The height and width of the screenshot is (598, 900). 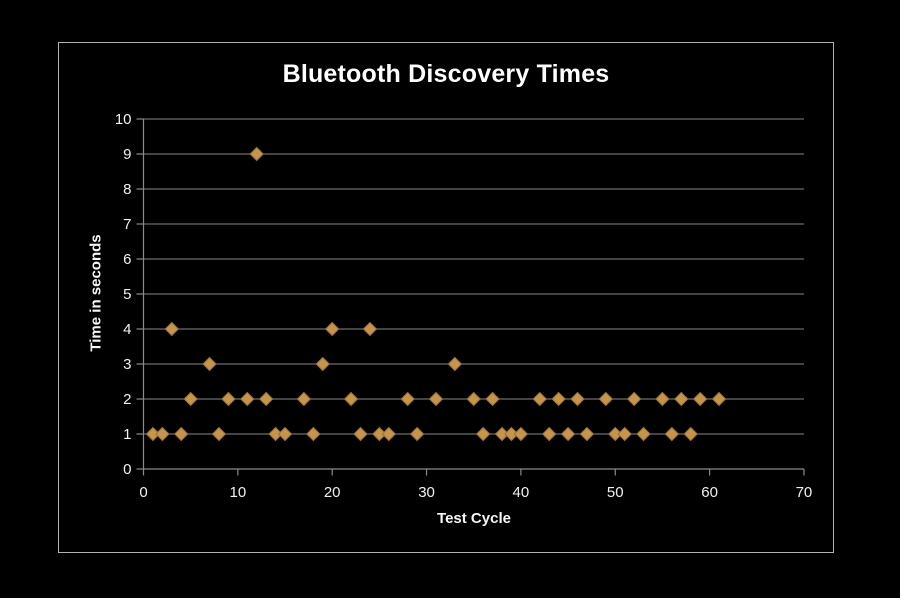 What do you see at coordinates (238, 492) in the screenshot?
I see `x-tick-label: 10` at bounding box center [238, 492].